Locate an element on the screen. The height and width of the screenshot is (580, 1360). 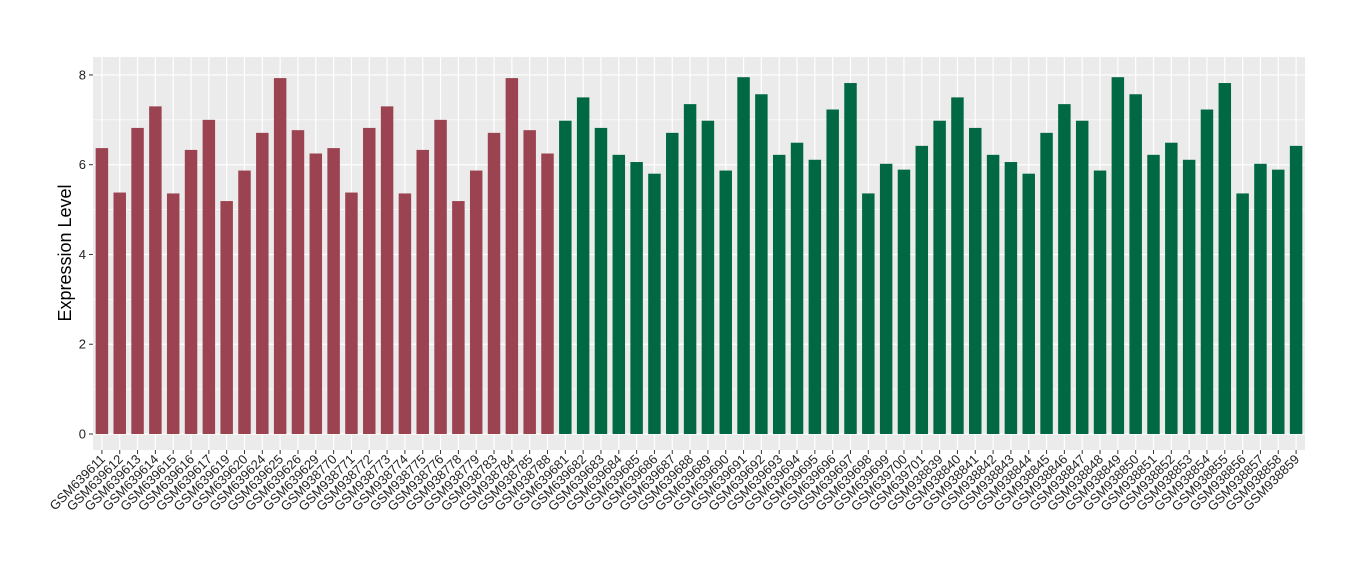
y-axis-title: Expression Level is located at coordinates (65, 252).